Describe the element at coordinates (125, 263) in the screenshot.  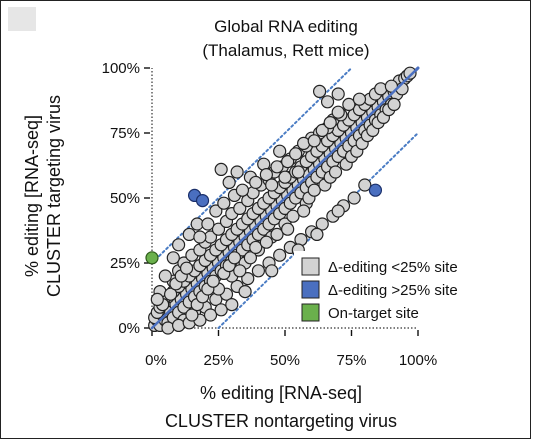
I see `y-tick-label-1: 25%` at that location.